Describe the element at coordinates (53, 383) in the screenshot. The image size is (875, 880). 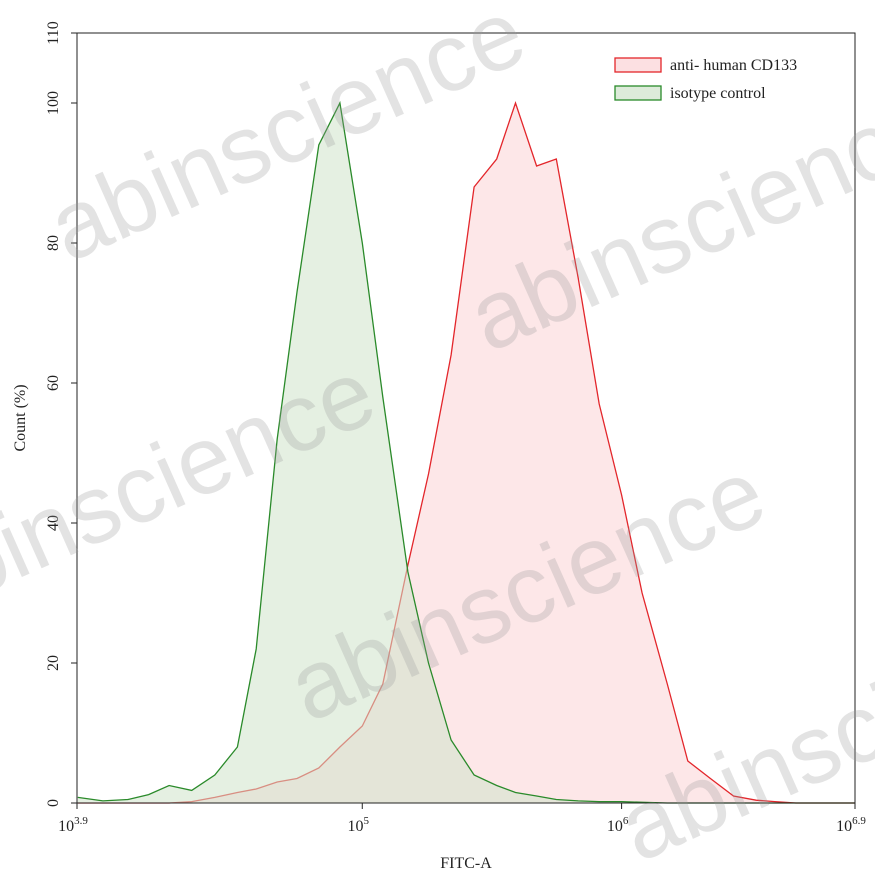
I see `y-tick-label: 60` at that location.